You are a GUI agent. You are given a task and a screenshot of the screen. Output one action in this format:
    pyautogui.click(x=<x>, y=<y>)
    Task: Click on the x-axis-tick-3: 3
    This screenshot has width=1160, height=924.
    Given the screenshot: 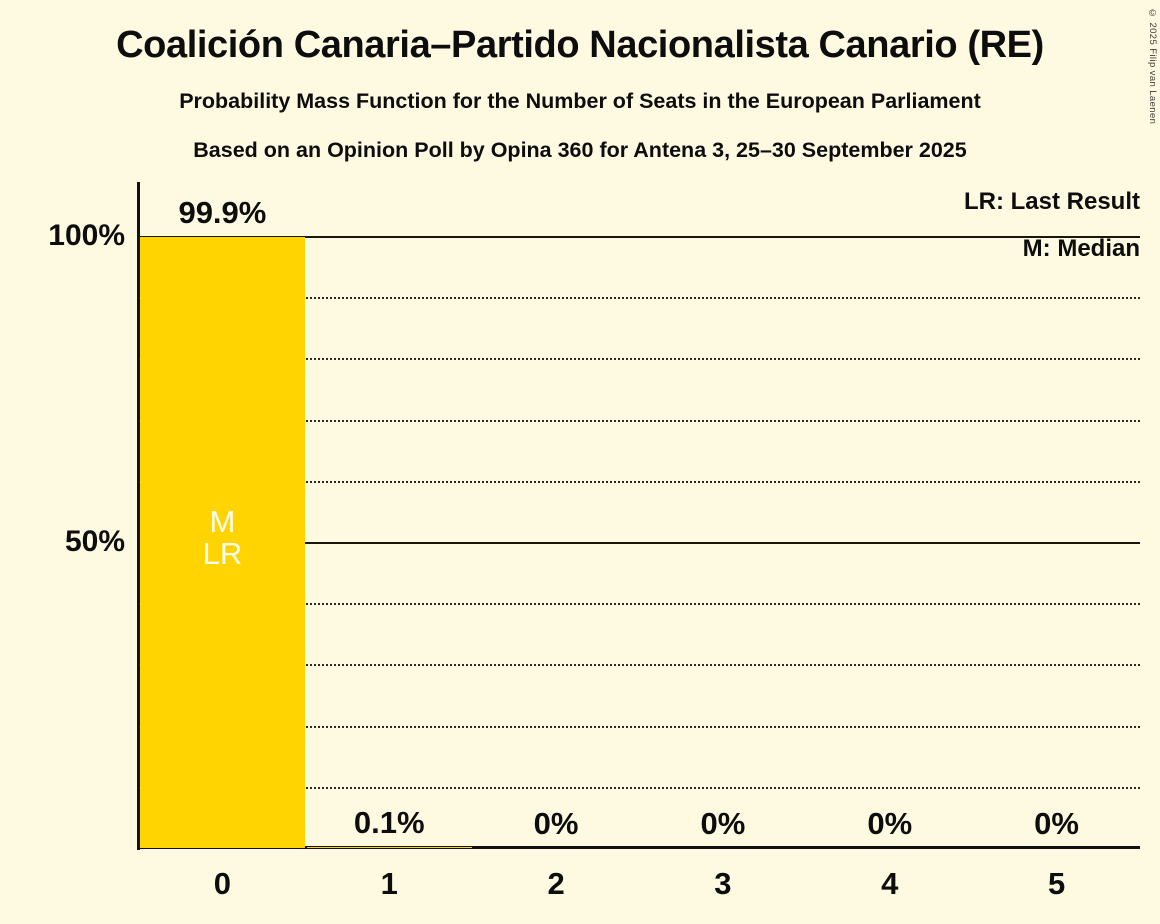 What is the action you would take?
    pyautogui.click(x=723, y=883)
    